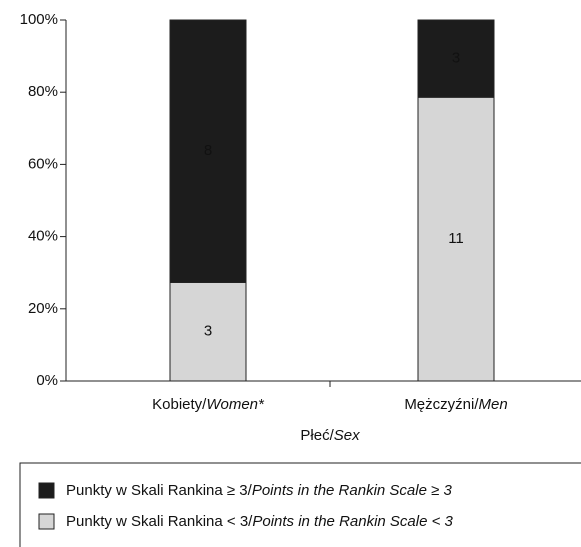  Describe the element at coordinates (43, 163) in the screenshot. I see `y-tick-label: 60%` at that location.